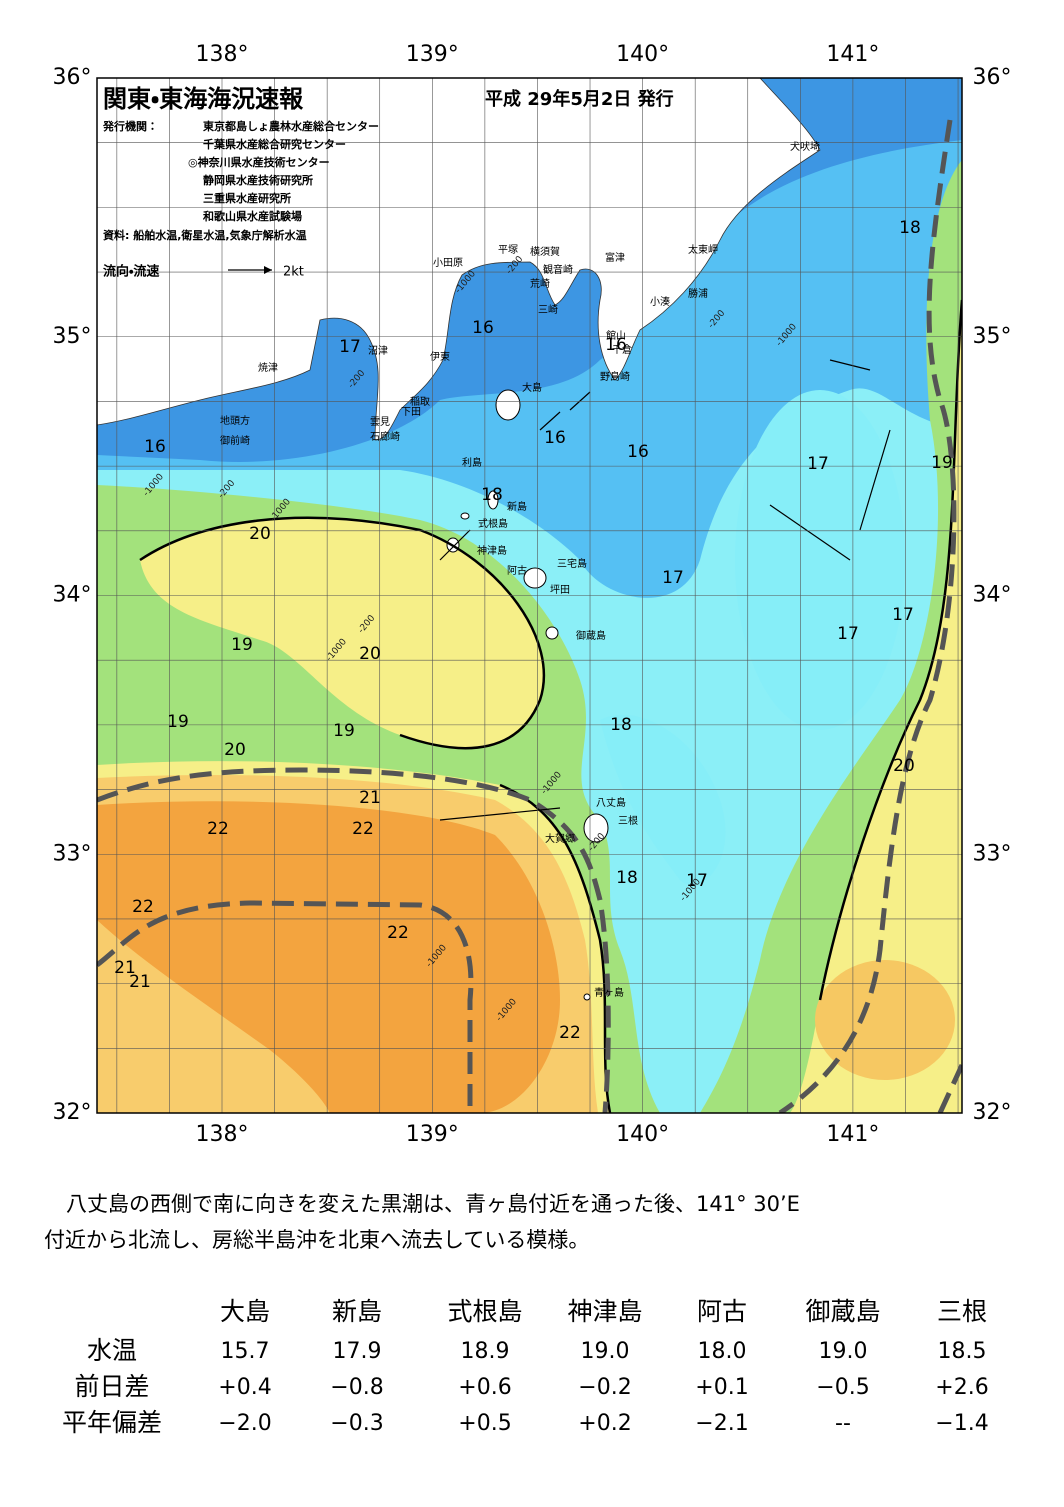  I want to click on lon-label: 138°, so click(222, 1134).